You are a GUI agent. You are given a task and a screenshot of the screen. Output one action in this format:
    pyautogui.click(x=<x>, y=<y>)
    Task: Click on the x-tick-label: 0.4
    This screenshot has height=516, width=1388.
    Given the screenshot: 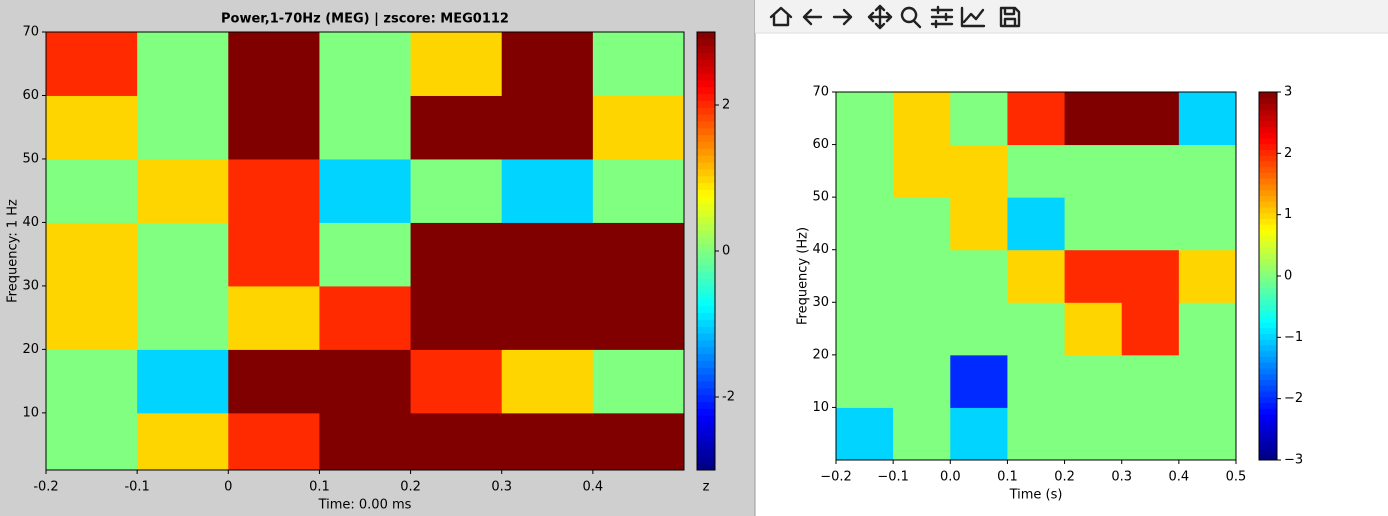 What is the action you would take?
    pyautogui.click(x=1179, y=477)
    